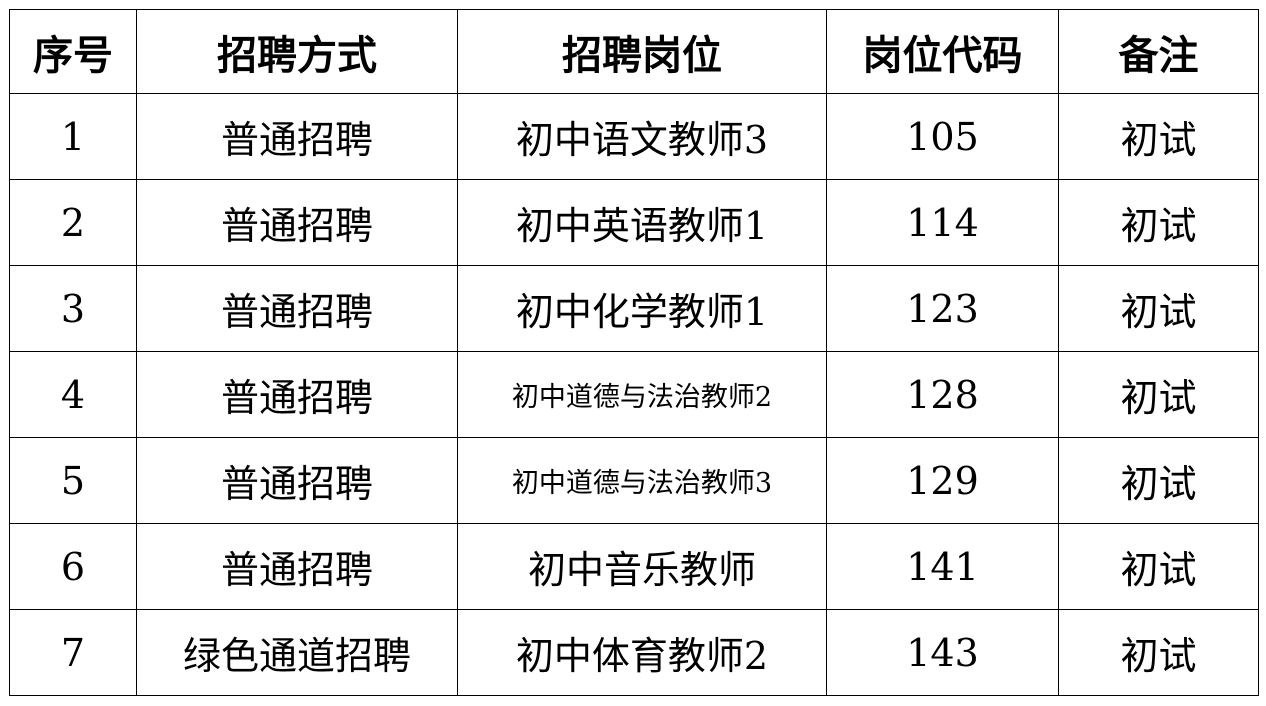  What do you see at coordinates (1158, 51) in the screenshot?
I see `header-col-remark: 备注` at bounding box center [1158, 51].